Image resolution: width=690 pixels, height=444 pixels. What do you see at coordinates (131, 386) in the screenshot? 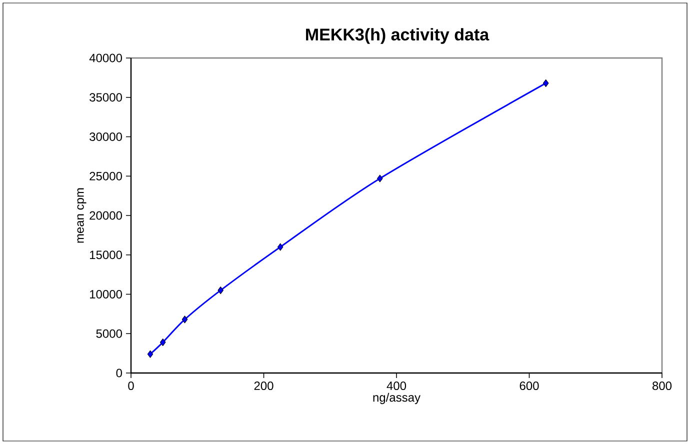
I see `x-tick-label: 0` at bounding box center [131, 386].